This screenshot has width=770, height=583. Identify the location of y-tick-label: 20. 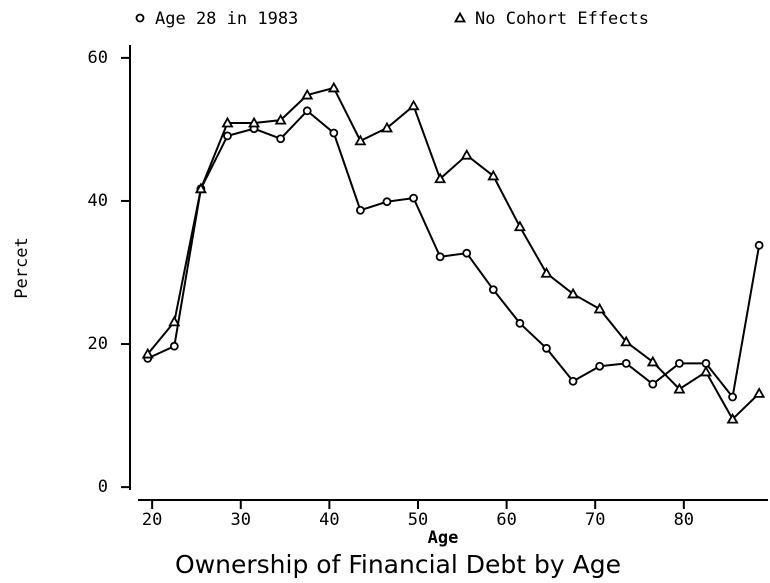
(98, 344).